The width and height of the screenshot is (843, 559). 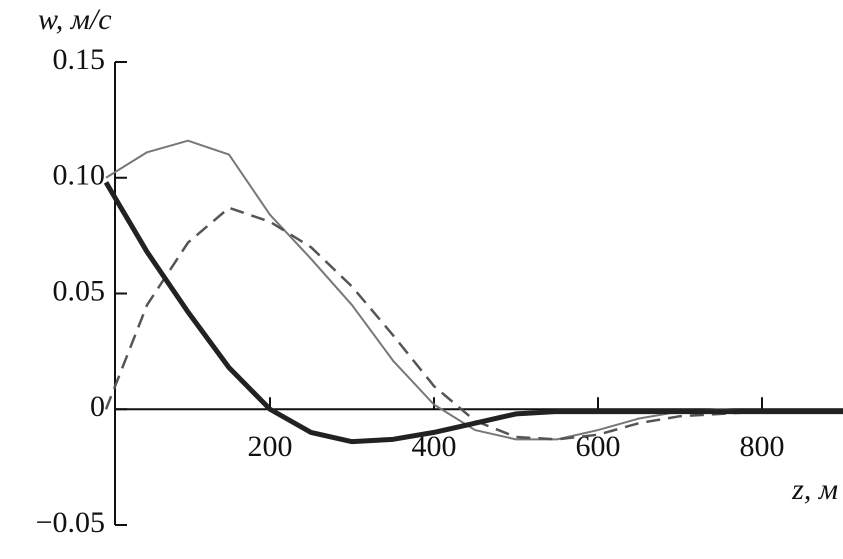 What do you see at coordinates (270, 446) in the screenshot?
I see `x-tick-label: 200` at bounding box center [270, 446].